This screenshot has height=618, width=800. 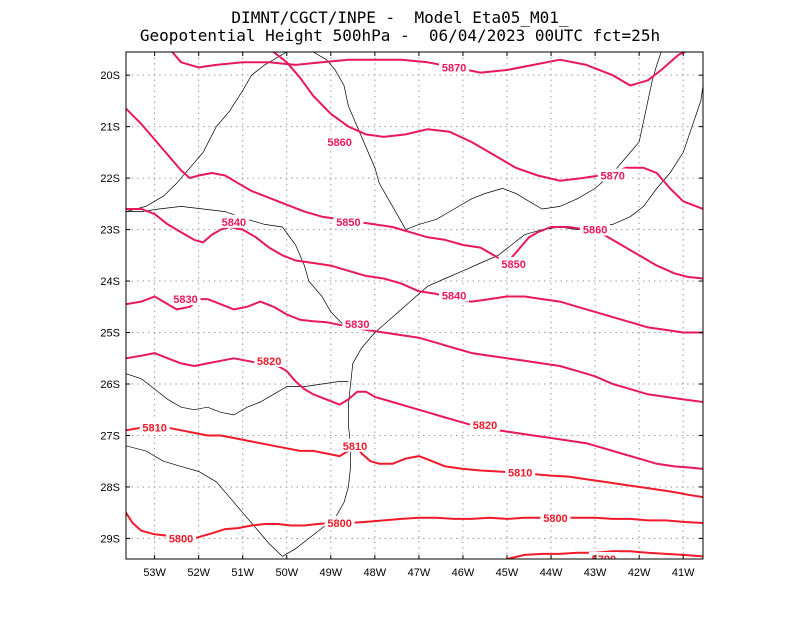 What do you see at coordinates (463, 573) in the screenshot?
I see `x-tick-label: 46W` at bounding box center [463, 573].